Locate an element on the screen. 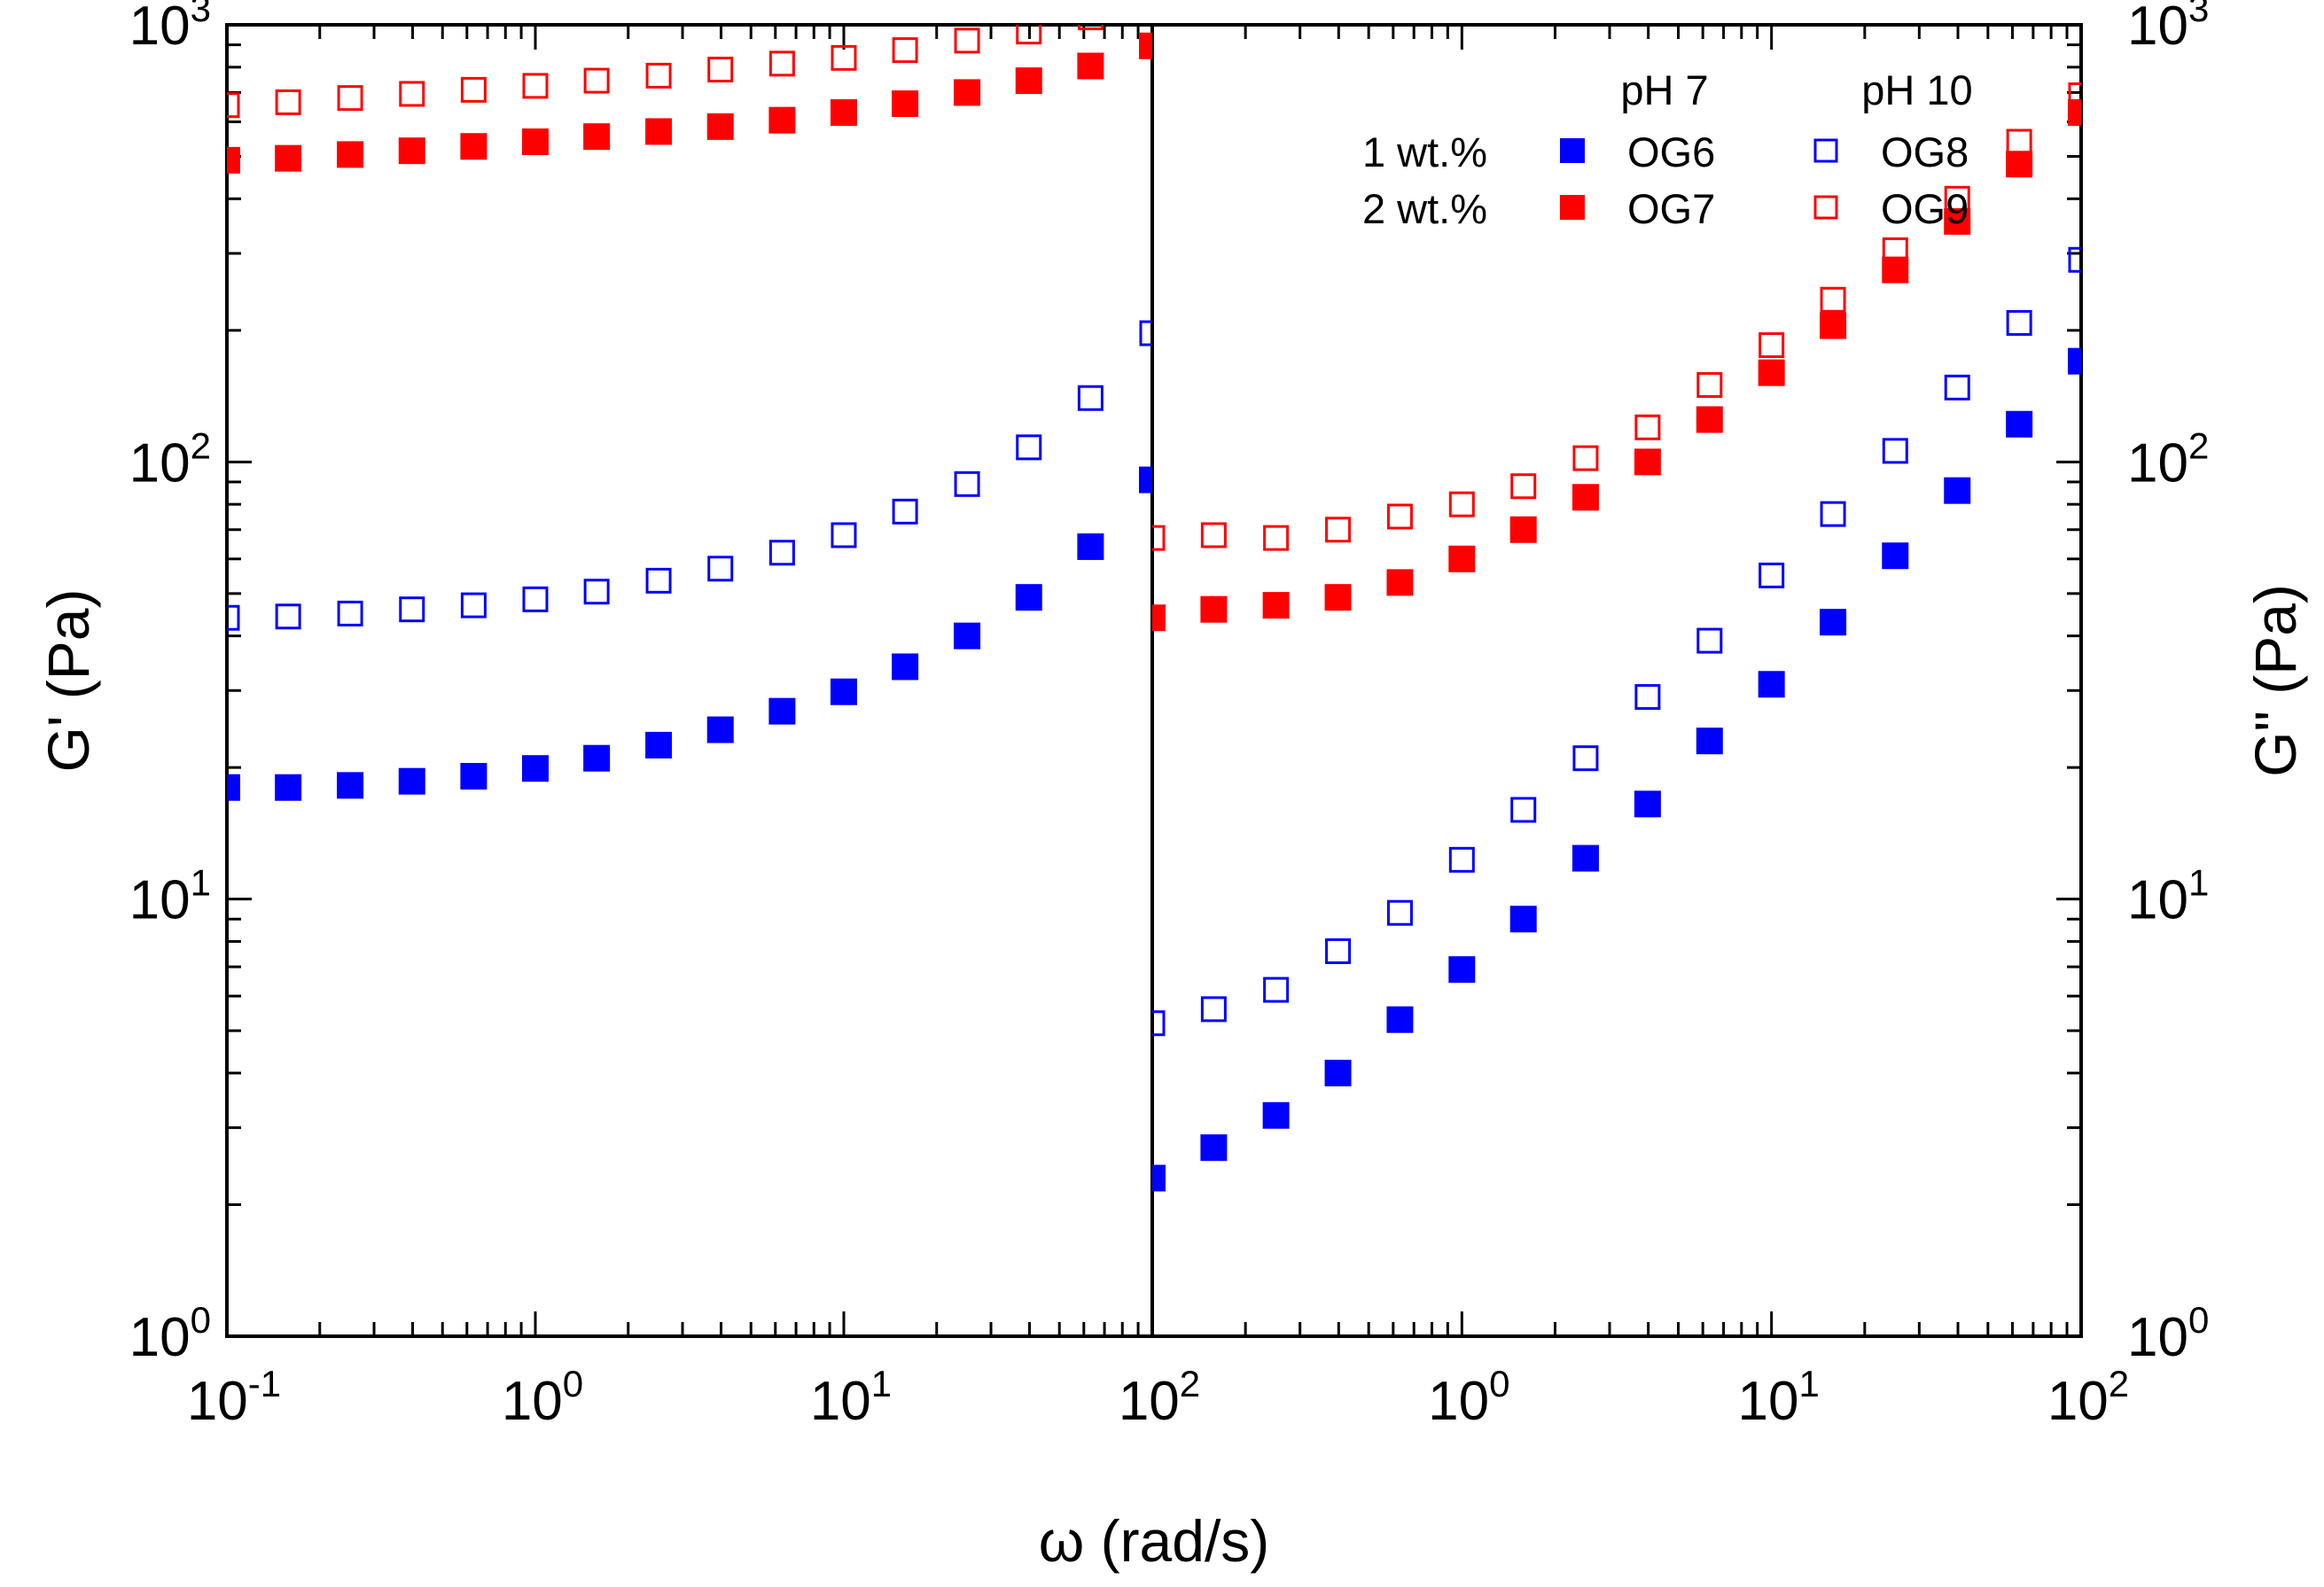  legend-label-og9: OG9 is located at coordinates (1925, 208).